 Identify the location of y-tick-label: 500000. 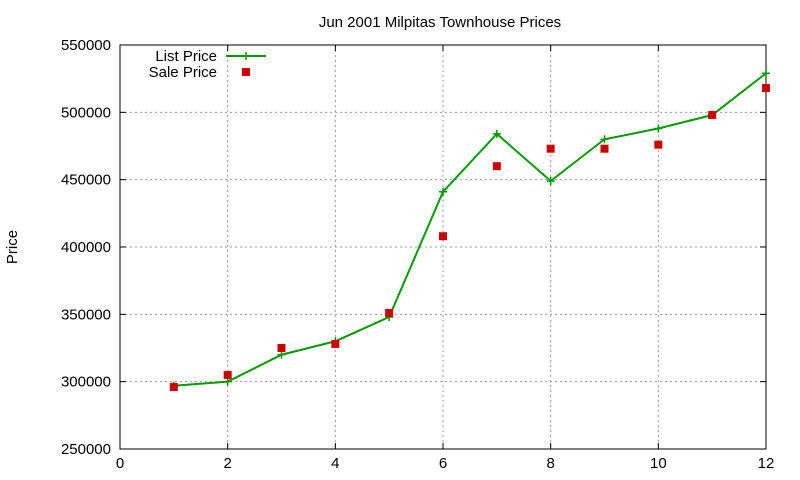
(86, 112).